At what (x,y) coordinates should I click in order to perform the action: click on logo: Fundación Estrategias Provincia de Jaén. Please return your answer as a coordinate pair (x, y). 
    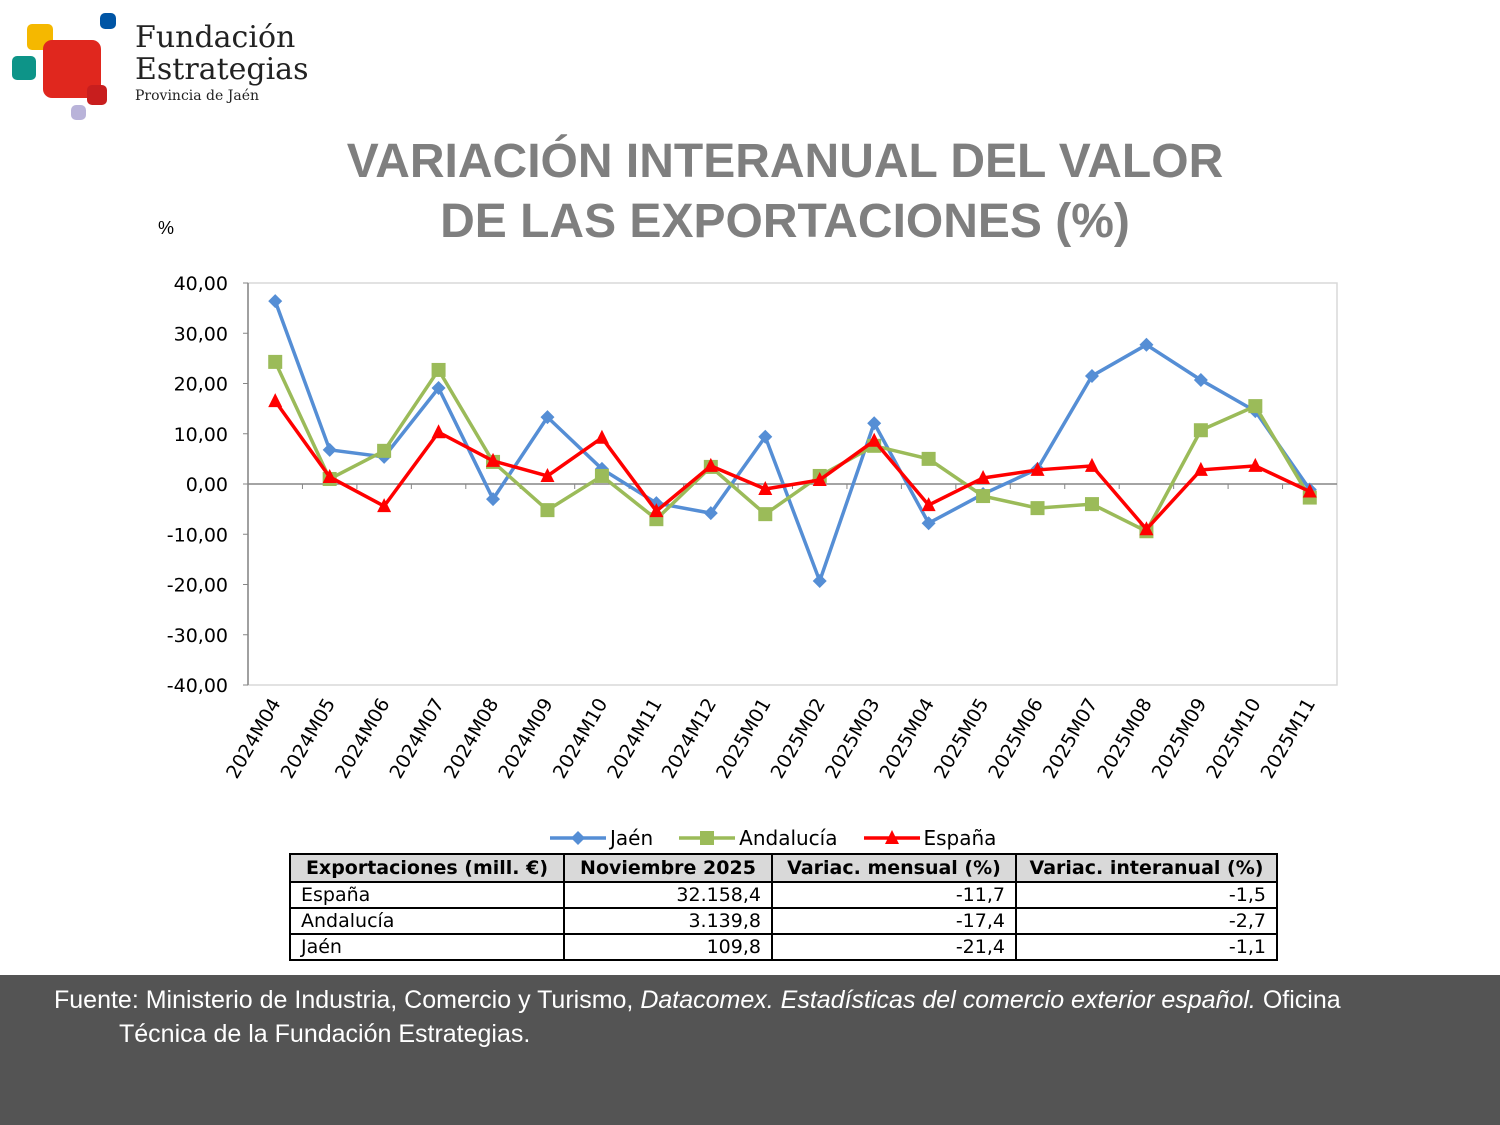
    Looking at the image, I should click on (160, 67).